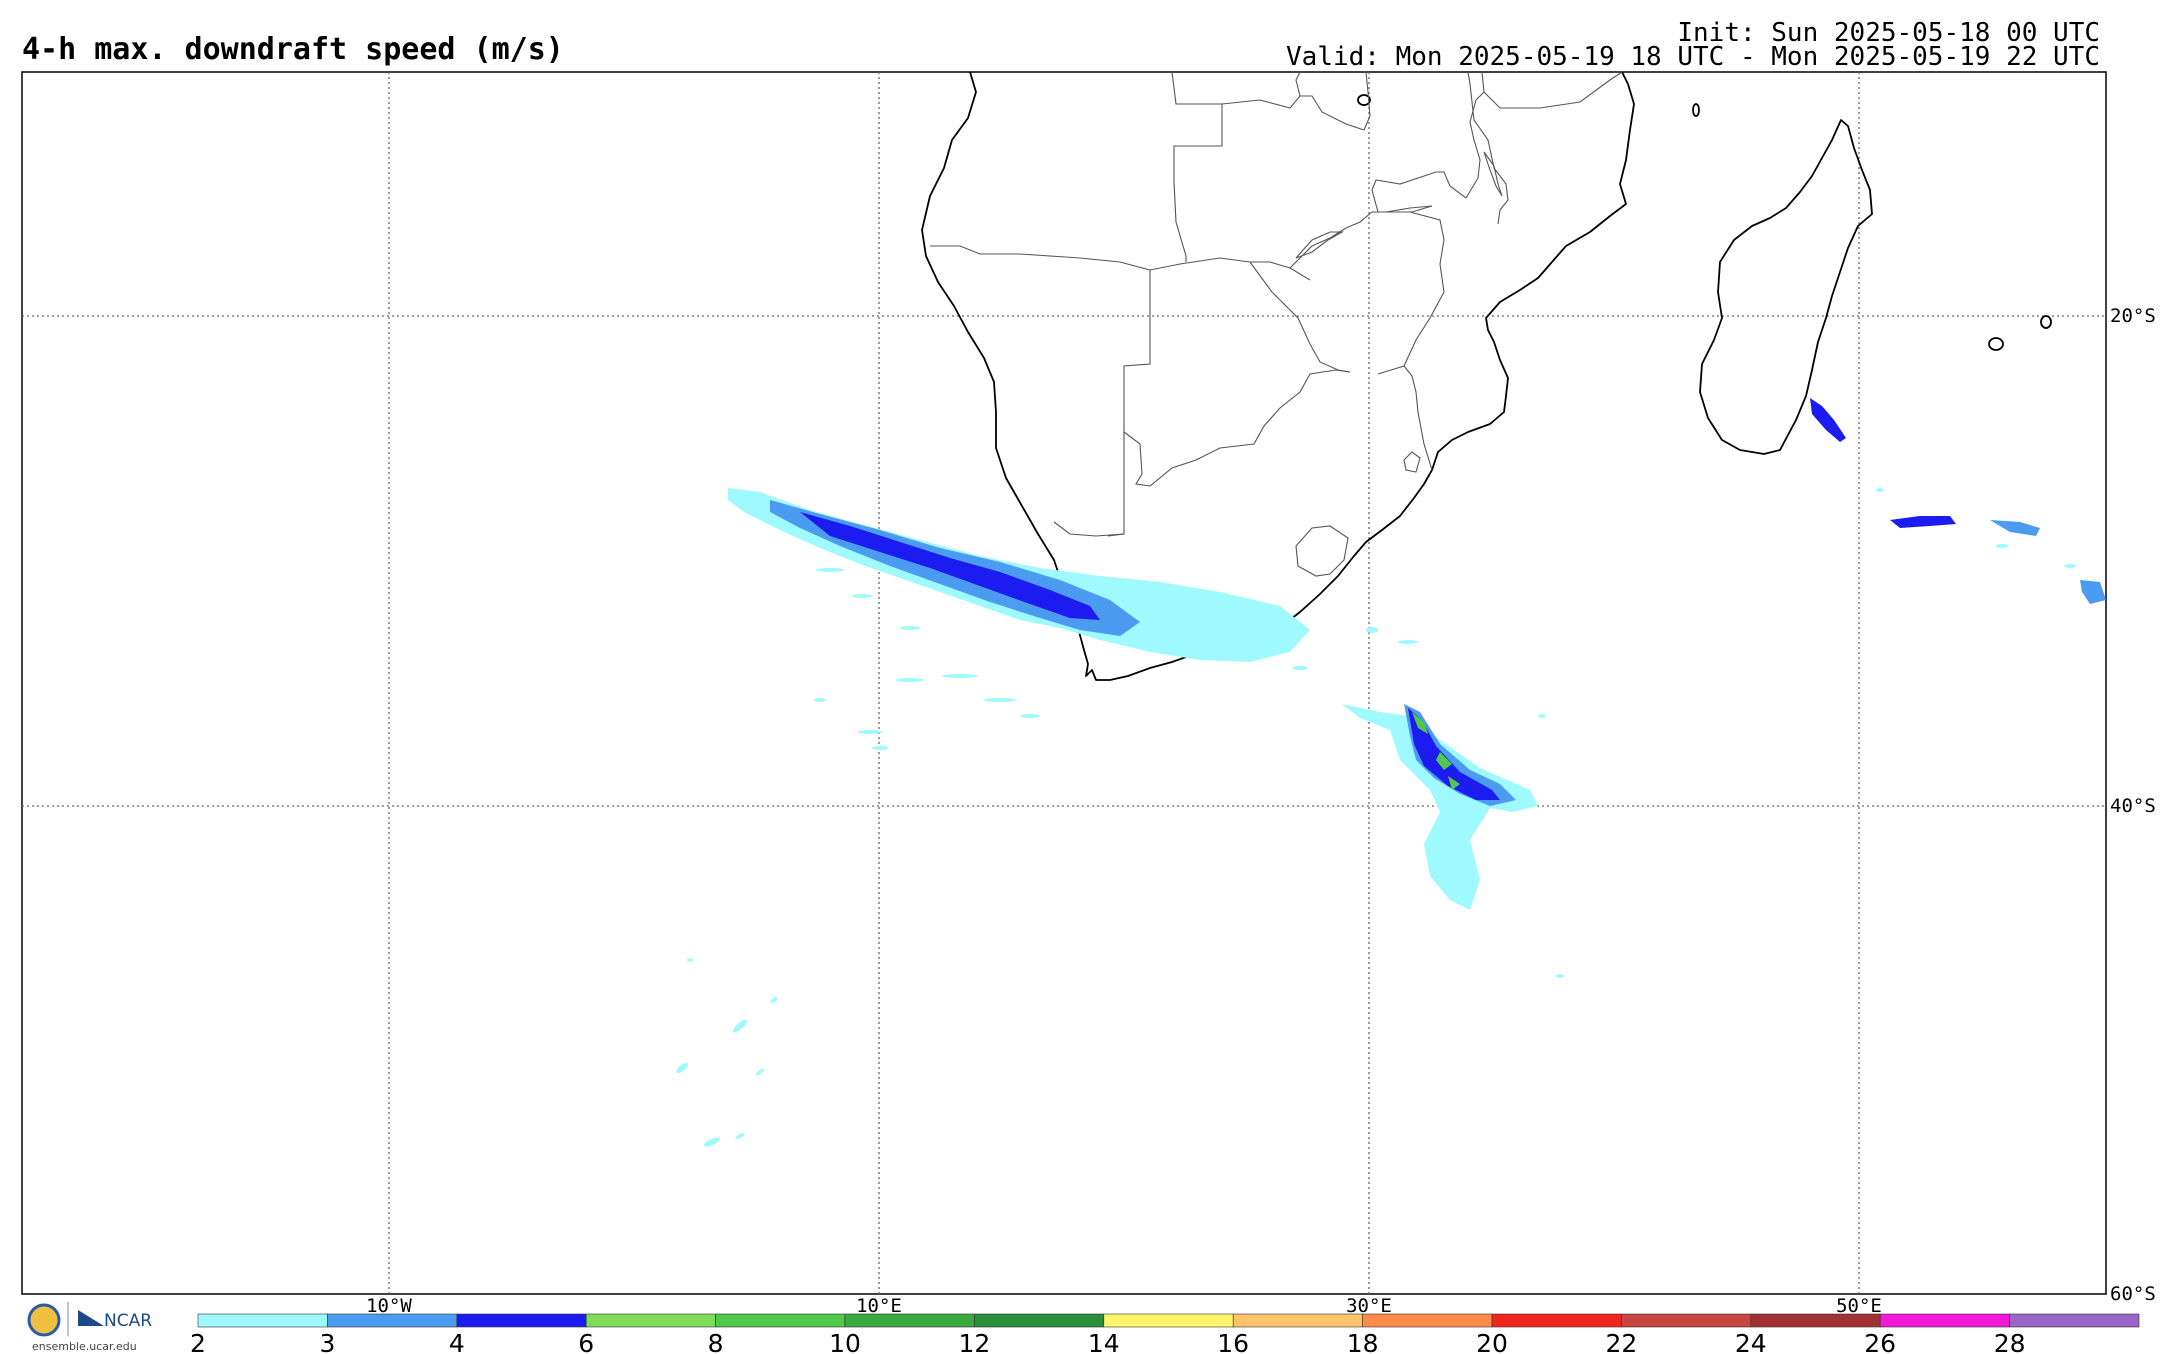  Describe the element at coordinates (1412, 462) in the screenshot. I see `swaziland-border` at that location.